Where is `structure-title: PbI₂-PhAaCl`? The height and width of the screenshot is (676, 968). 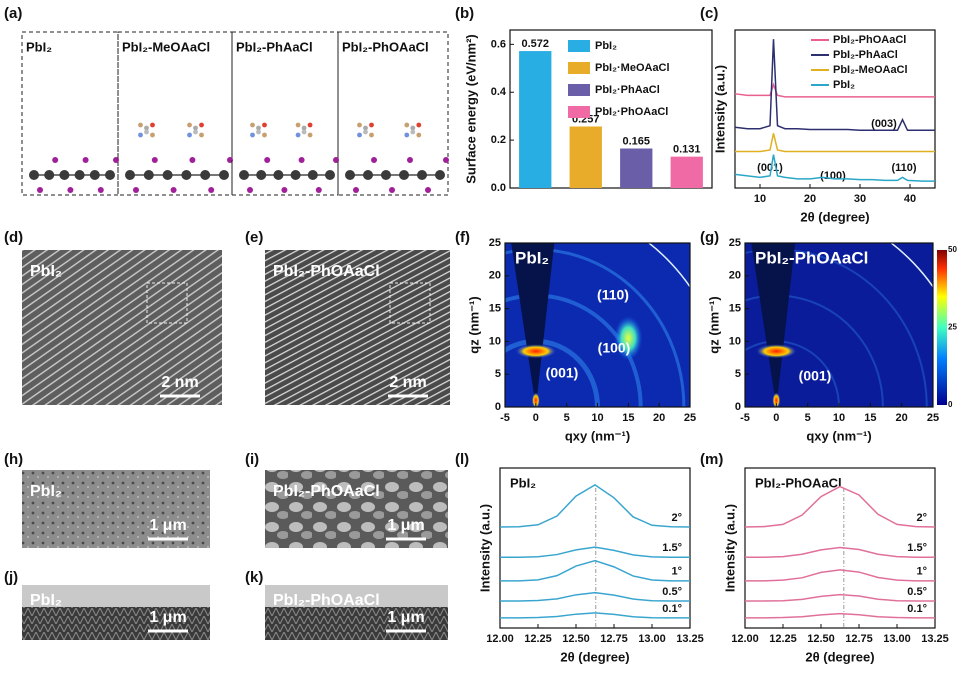 structure-title: PbI₂-PhAaCl is located at coordinates (274, 46).